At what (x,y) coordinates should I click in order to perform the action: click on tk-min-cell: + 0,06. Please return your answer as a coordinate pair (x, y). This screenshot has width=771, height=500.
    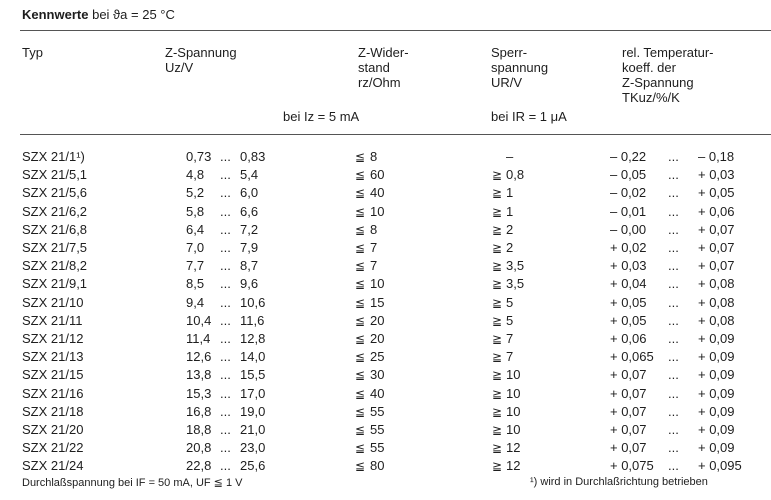
    Looking at the image, I should click on (628, 338).